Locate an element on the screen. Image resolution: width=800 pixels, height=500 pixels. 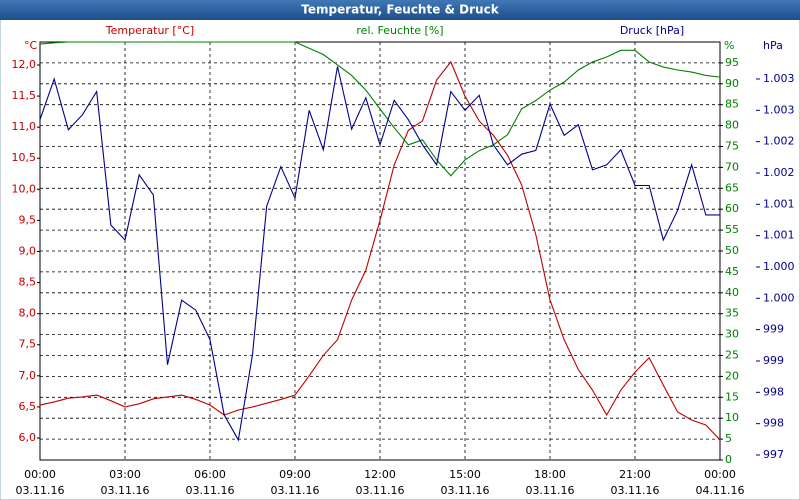
y2-tick-label: 15 is located at coordinates (732, 396).